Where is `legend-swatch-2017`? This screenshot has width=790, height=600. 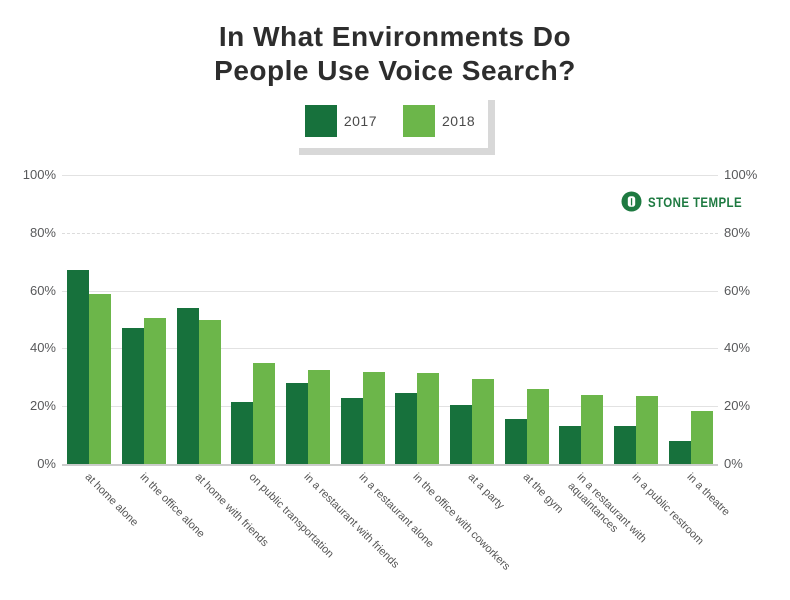 legend-swatch-2017 is located at coordinates (320, 120).